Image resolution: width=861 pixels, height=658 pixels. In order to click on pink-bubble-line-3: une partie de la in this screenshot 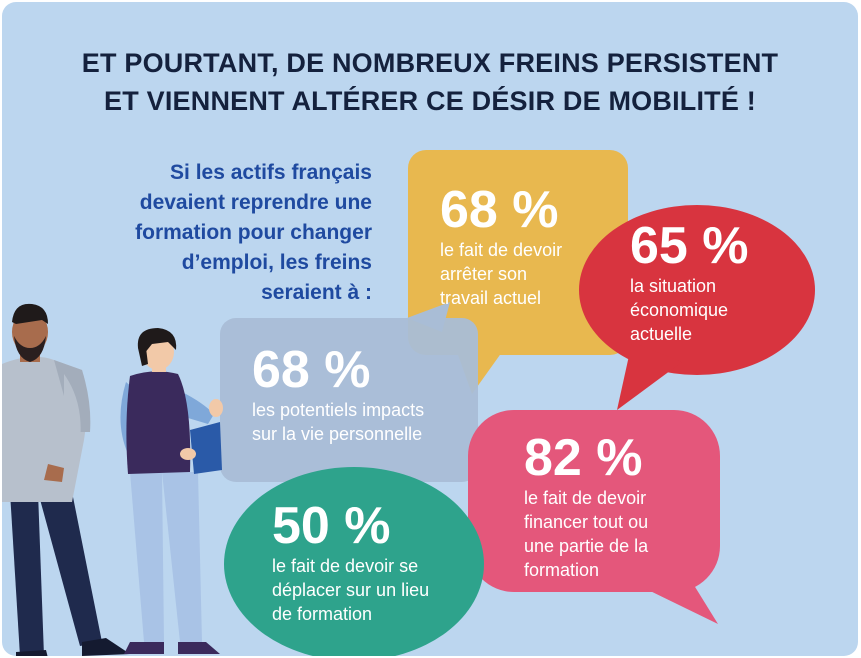, I will do `click(586, 546)`.